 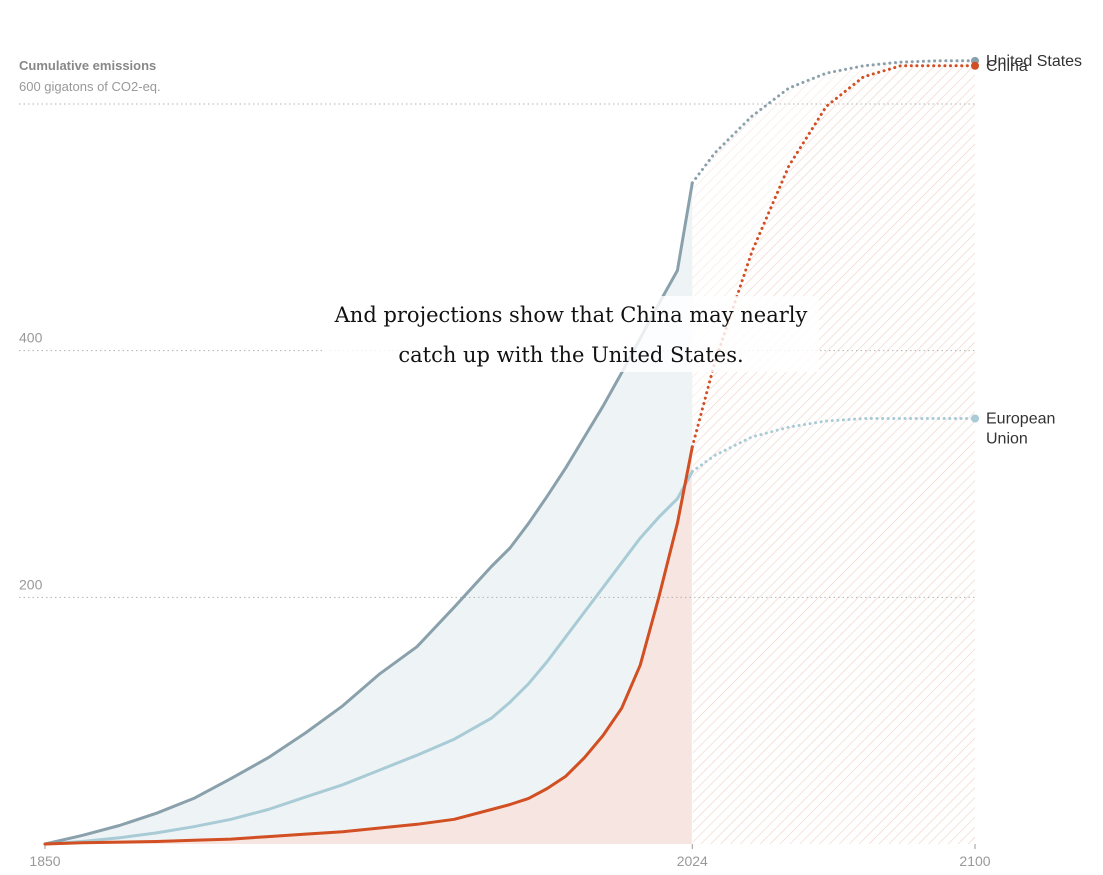 What do you see at coordinates (44, 861) in the screenshot?
I see `x-tick-label-1850: 1850` at bounding box center [44, 861].